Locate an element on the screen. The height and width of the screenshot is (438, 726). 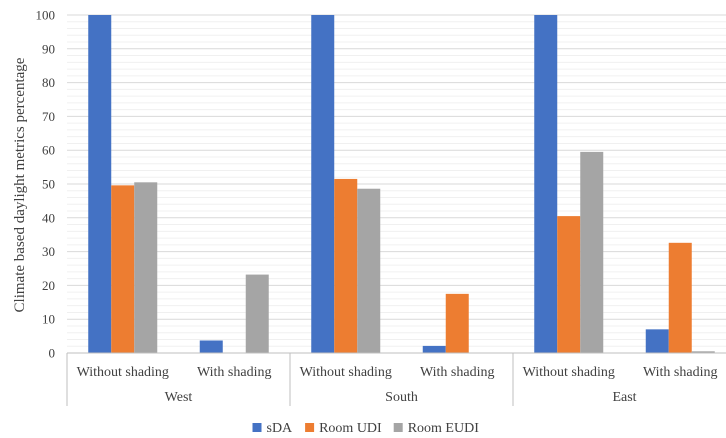
axes is located at coordinates (396, 379).